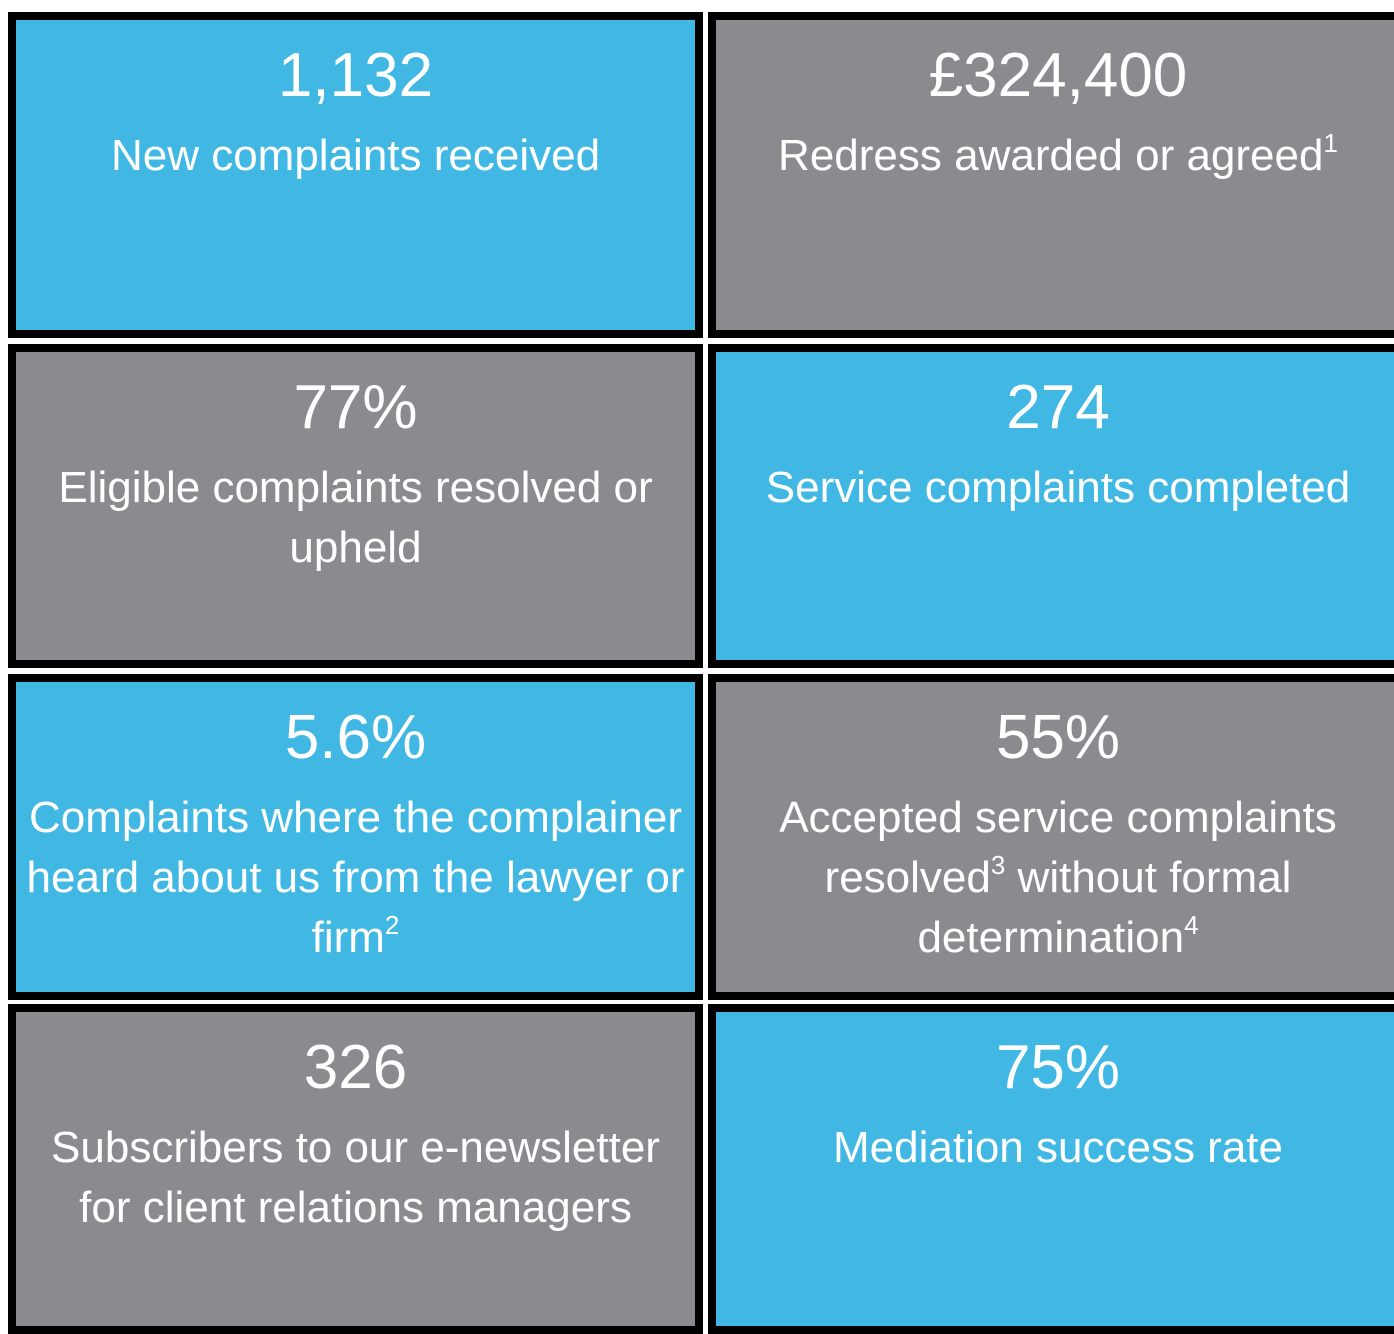  What do you see at coordinates (1058, 737) in the screenshot?
I see `stat-value: 55%` at bounding box center [1058, 737].